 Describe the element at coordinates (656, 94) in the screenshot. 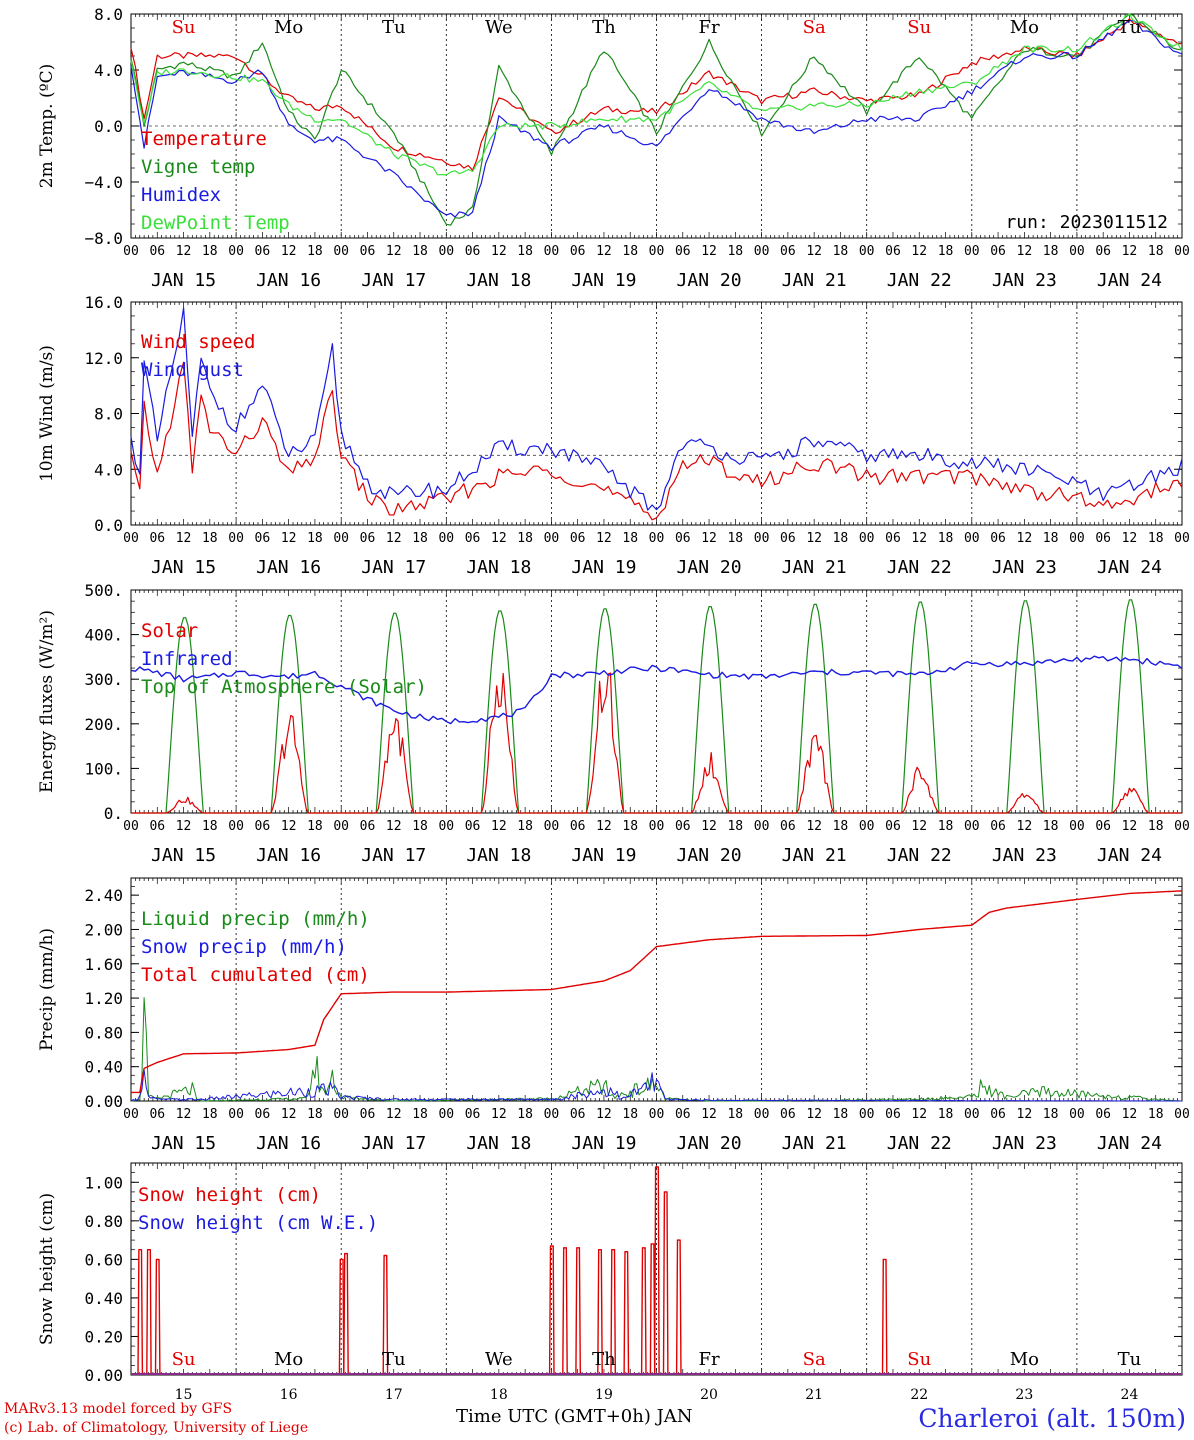

I see `series-line-temperature` at that location.